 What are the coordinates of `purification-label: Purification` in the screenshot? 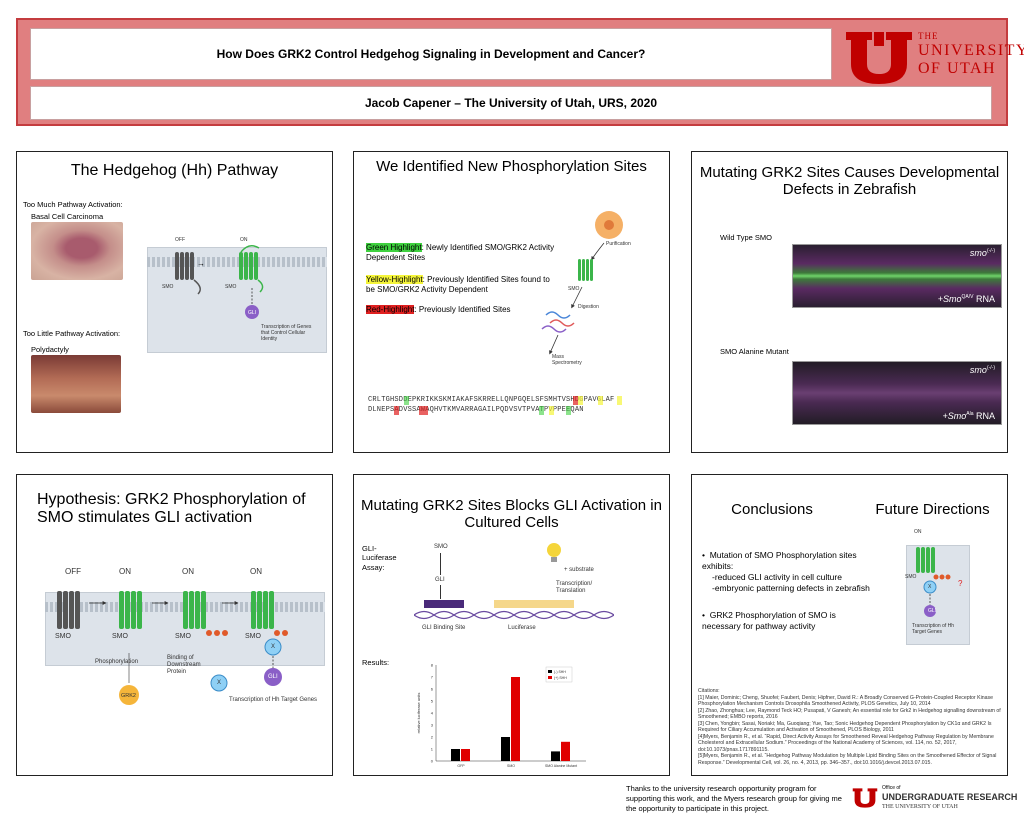 It's located at (618, 244).